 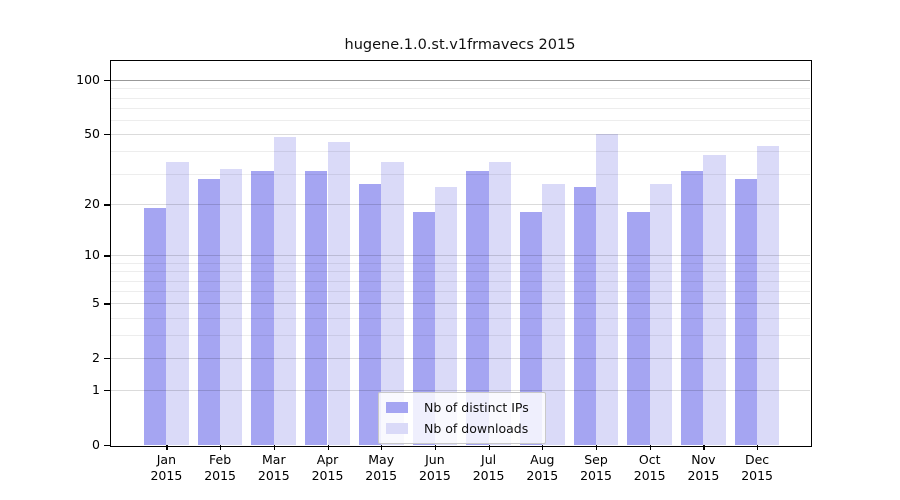 I want to click on bar-jul-ips, so click(x=477, y=308).